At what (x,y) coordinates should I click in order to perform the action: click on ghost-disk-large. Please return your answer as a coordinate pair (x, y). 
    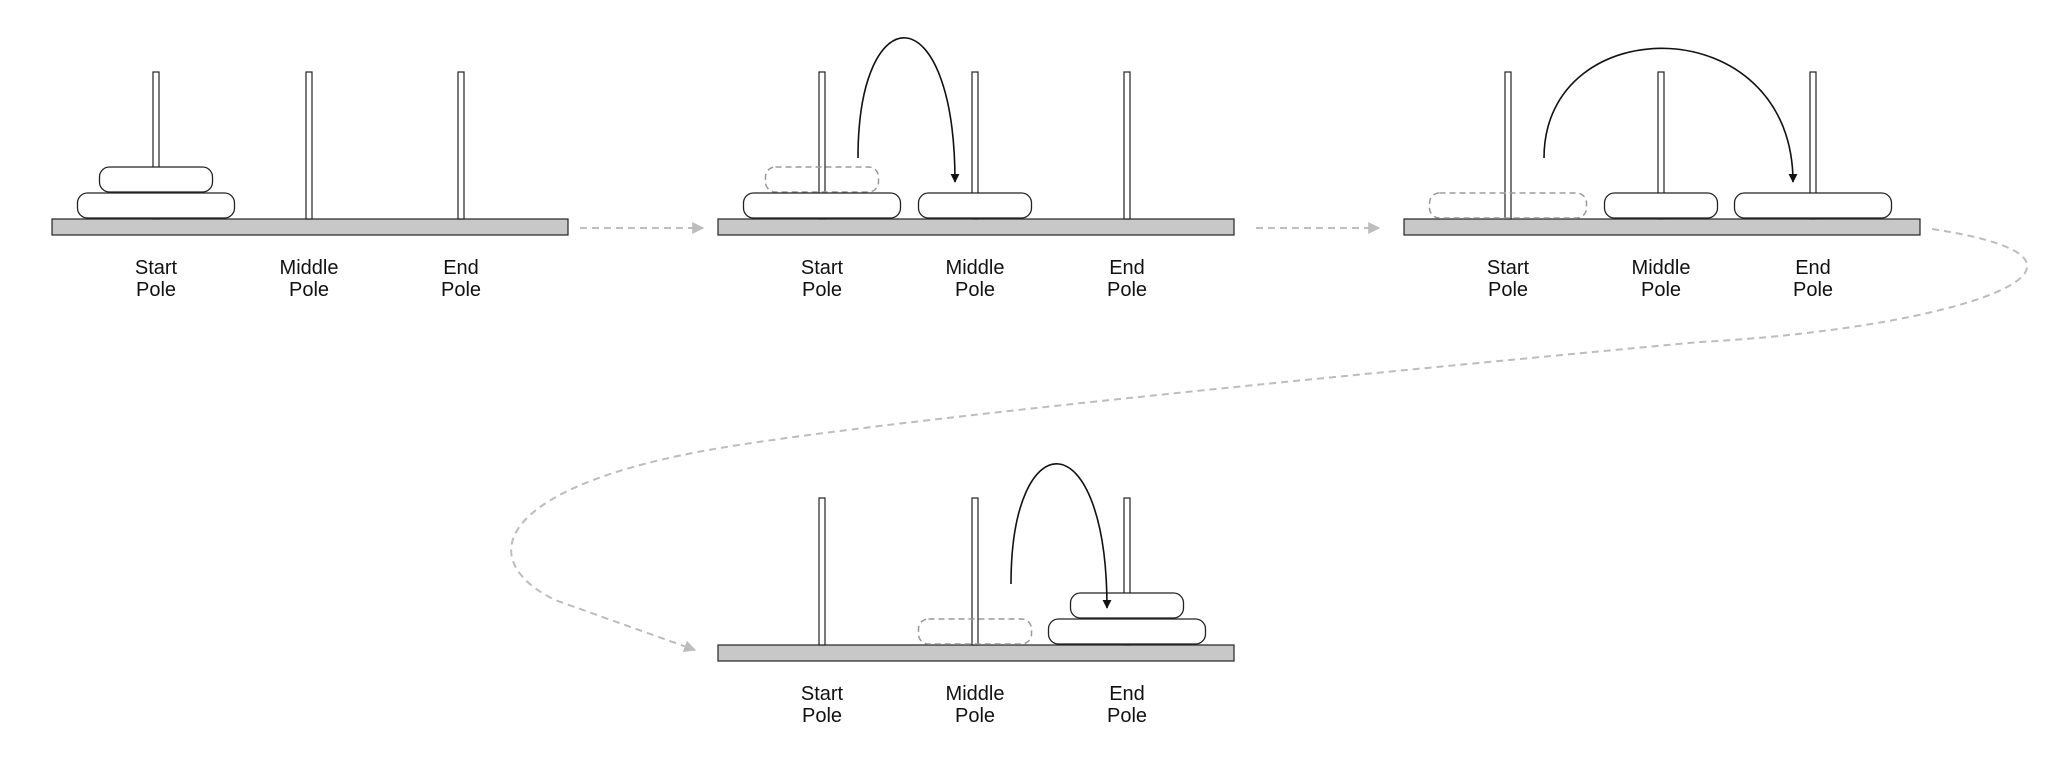
    Looking at the image, I should click on (1508, 205).